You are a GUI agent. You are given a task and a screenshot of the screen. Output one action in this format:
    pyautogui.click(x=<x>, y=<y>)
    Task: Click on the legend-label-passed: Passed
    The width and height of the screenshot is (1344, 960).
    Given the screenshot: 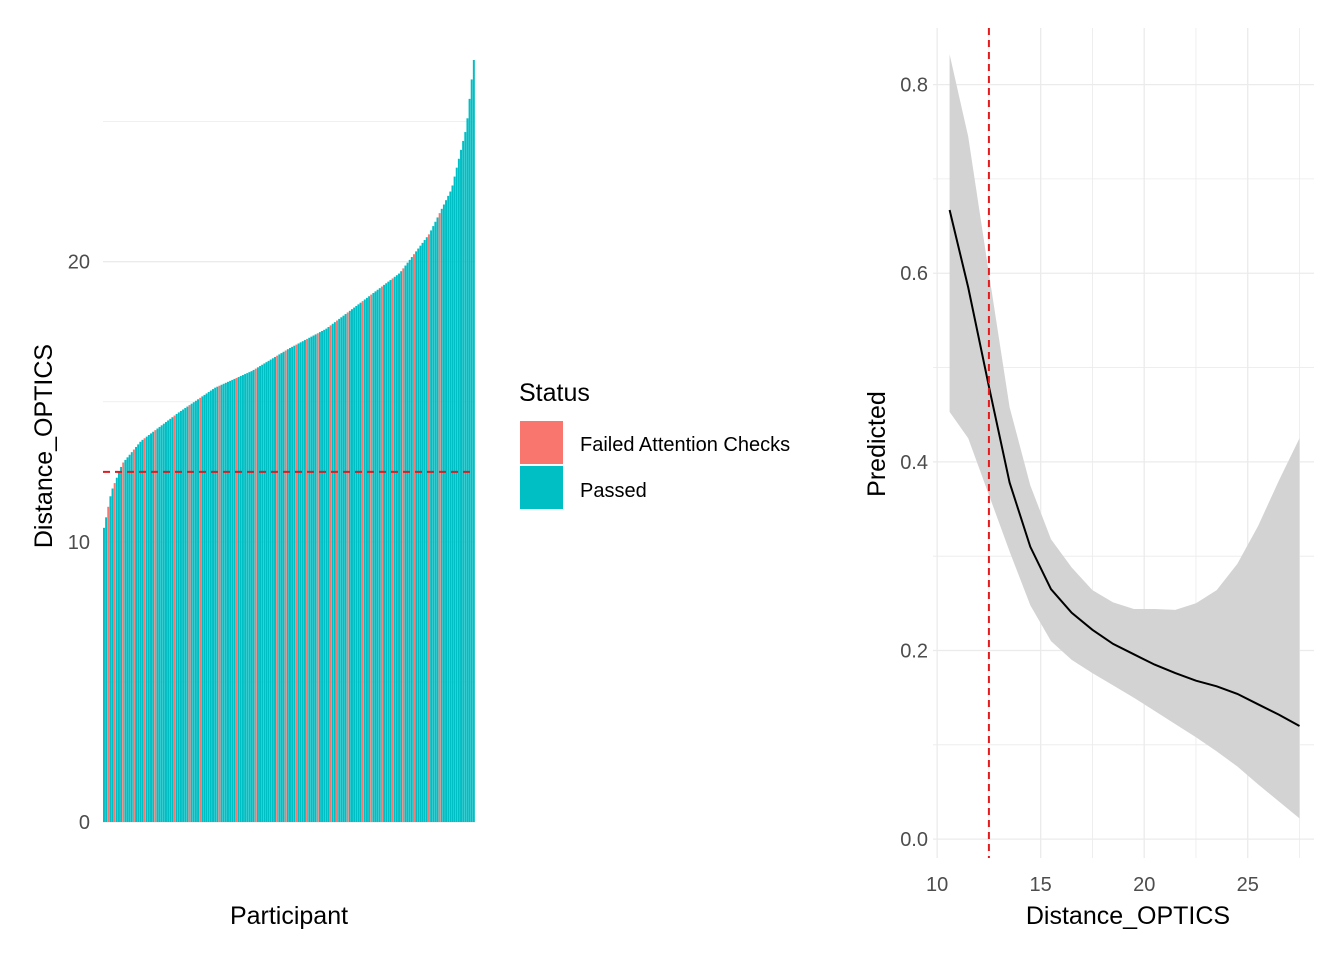 What is the action you would take?
    pyautogui.click(x=613, y=491)
    